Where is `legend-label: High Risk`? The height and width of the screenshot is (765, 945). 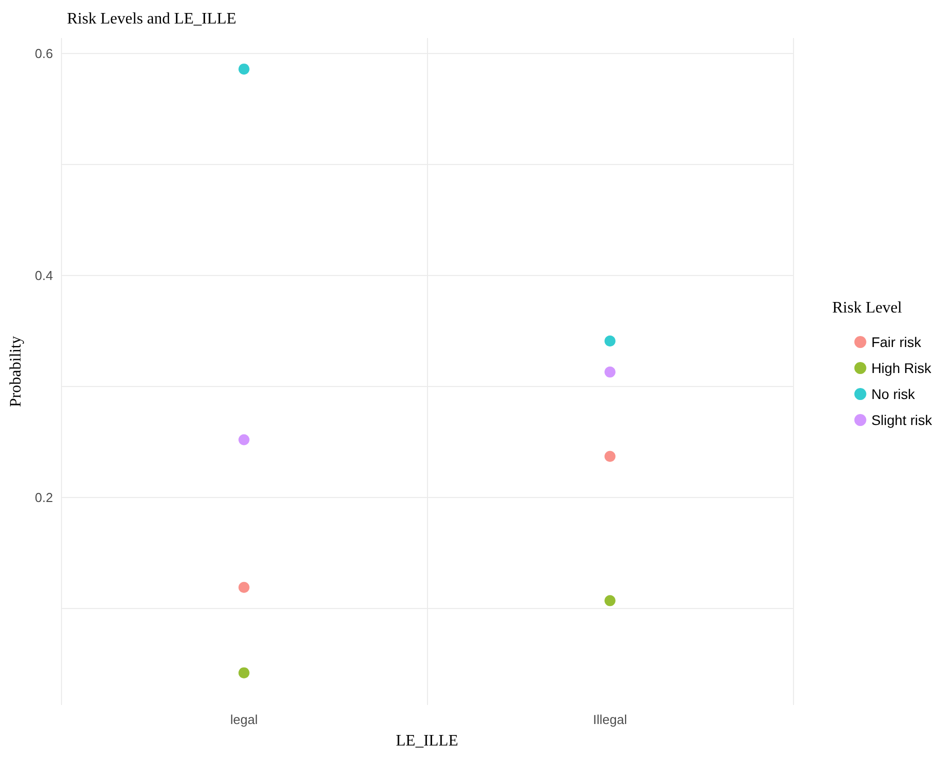 legend-label: High Risk is located at coordinates (901, 368).